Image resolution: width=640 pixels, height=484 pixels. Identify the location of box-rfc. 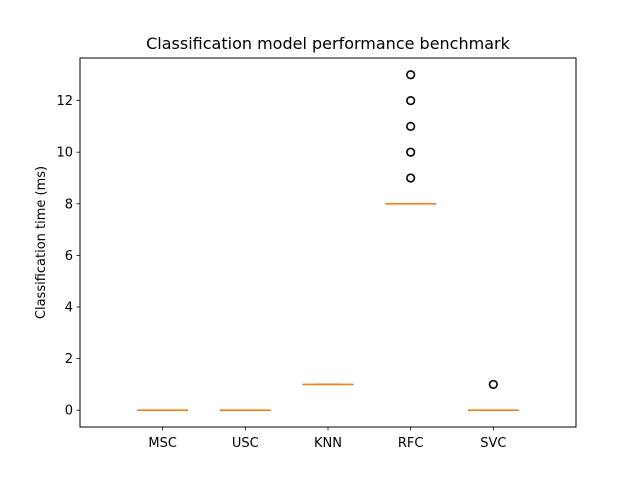
(411, 137).